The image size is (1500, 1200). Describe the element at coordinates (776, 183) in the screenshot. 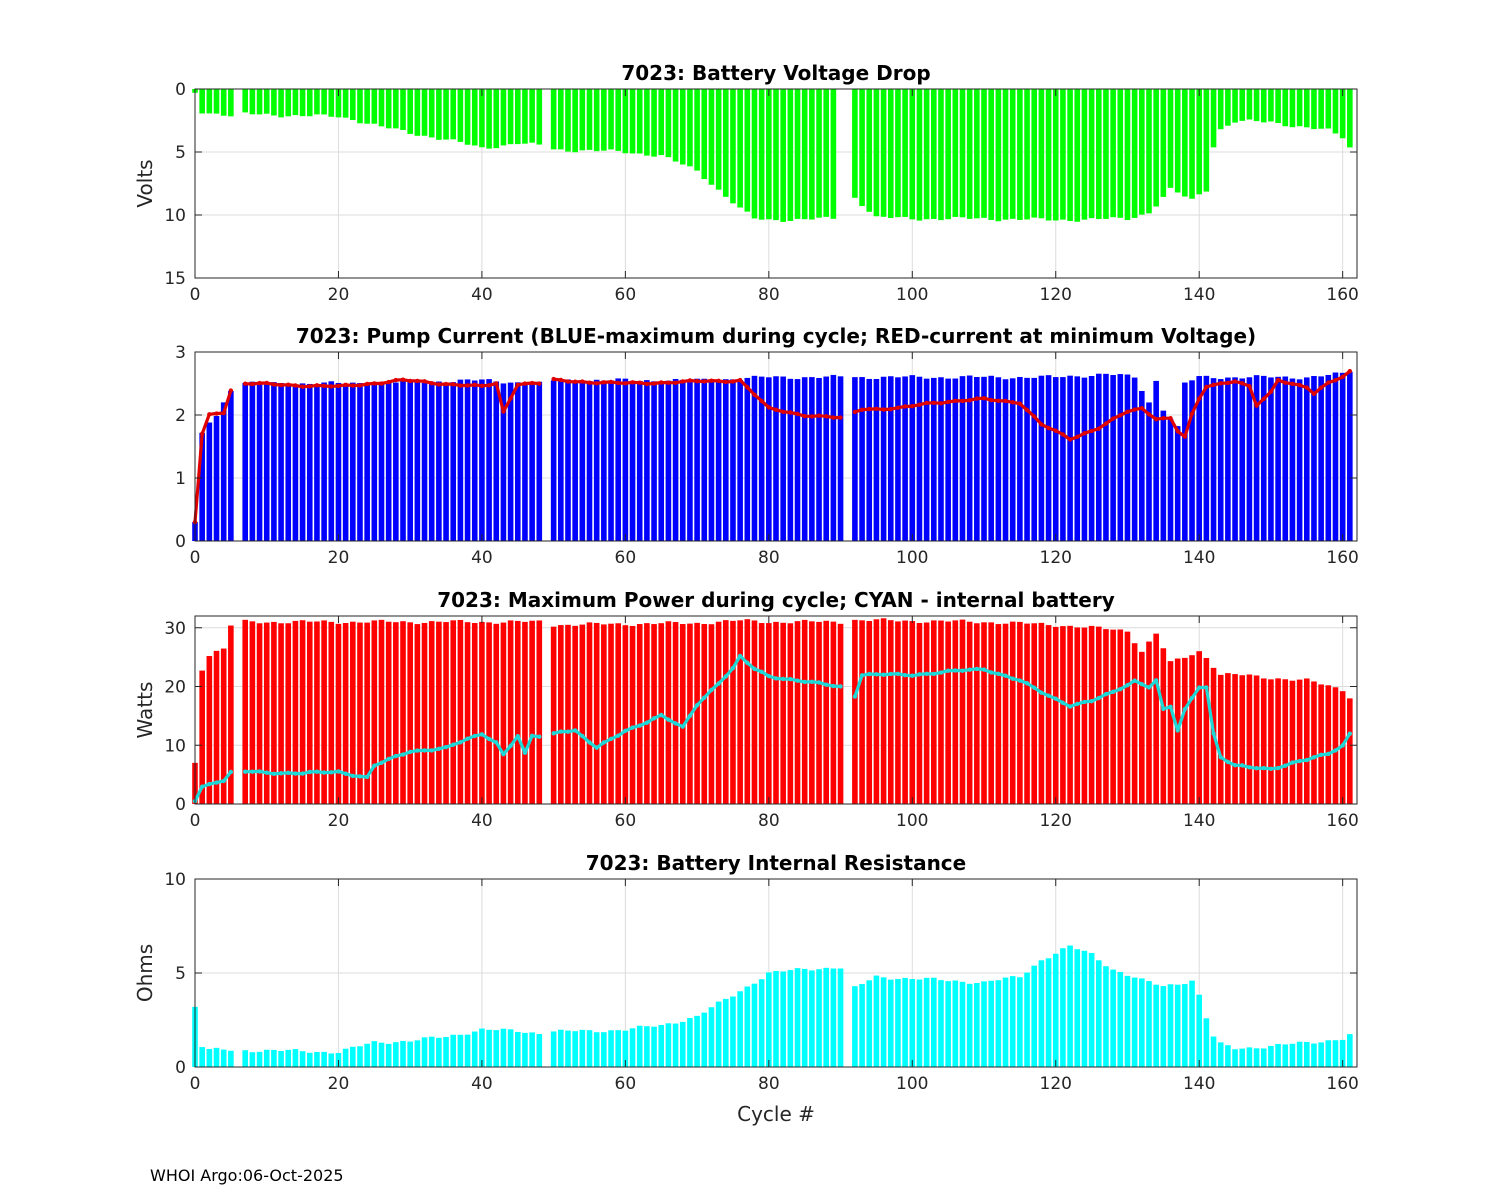

I see `voltage-drop-axes-box` at that location.